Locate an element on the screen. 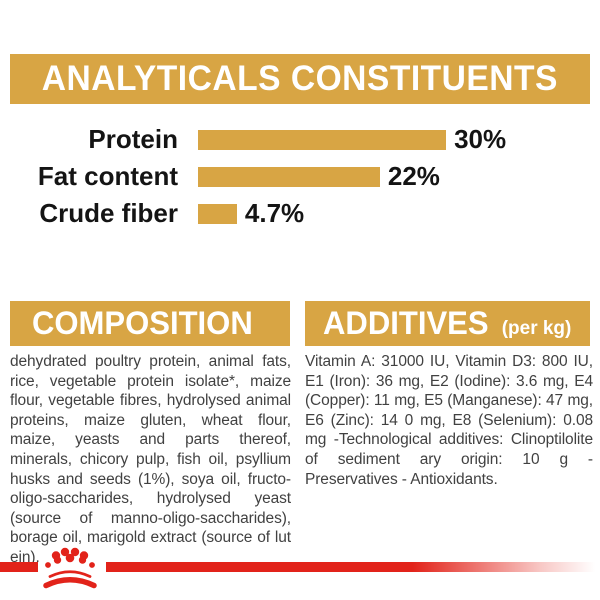  crown-arc-thin is located at coordinates (70, 574).